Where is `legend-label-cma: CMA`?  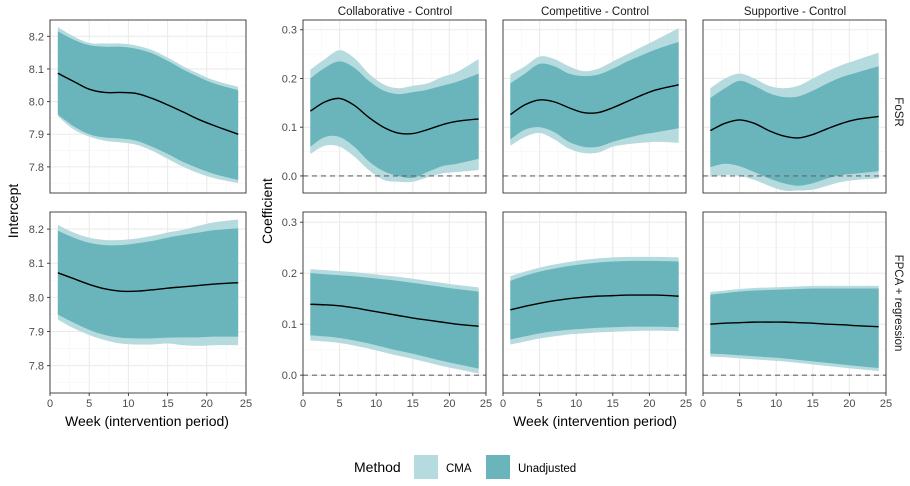 legend-label-cma: CMA is located at coordinates (459, 469).